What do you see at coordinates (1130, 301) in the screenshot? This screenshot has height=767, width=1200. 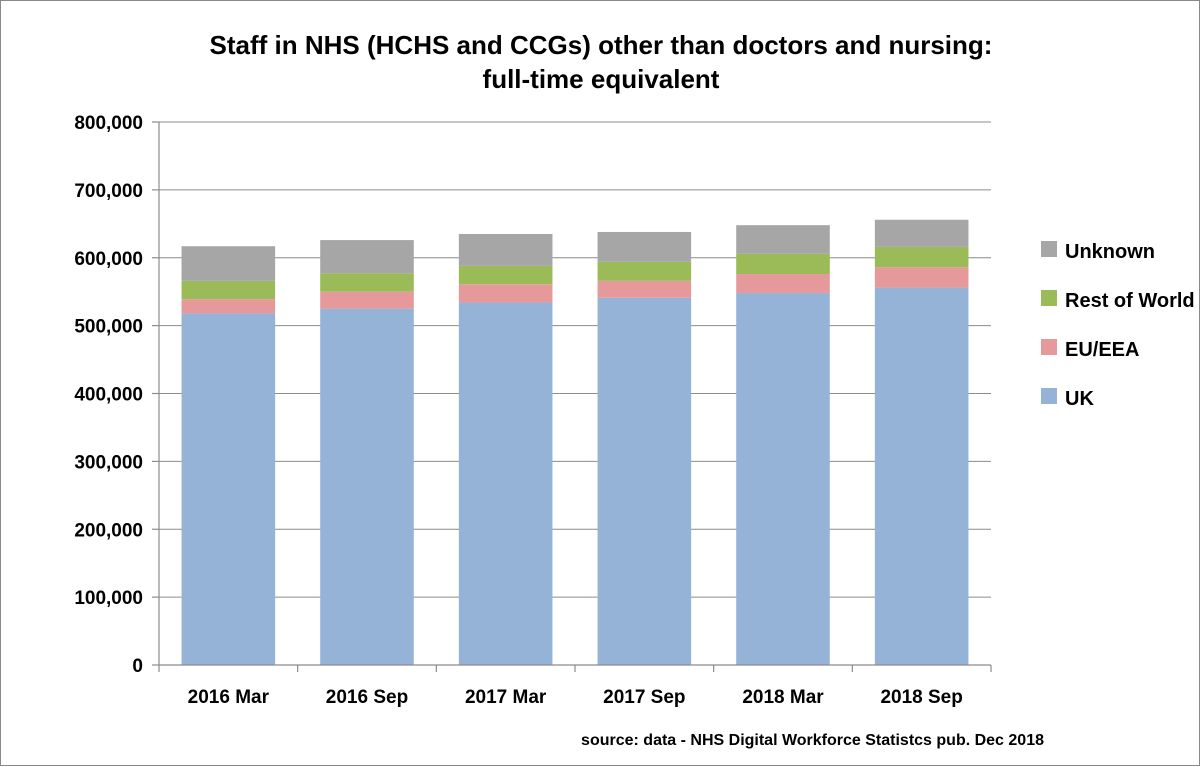 I see `legend-label: Rest of World` at bounding box center [1130, 301].